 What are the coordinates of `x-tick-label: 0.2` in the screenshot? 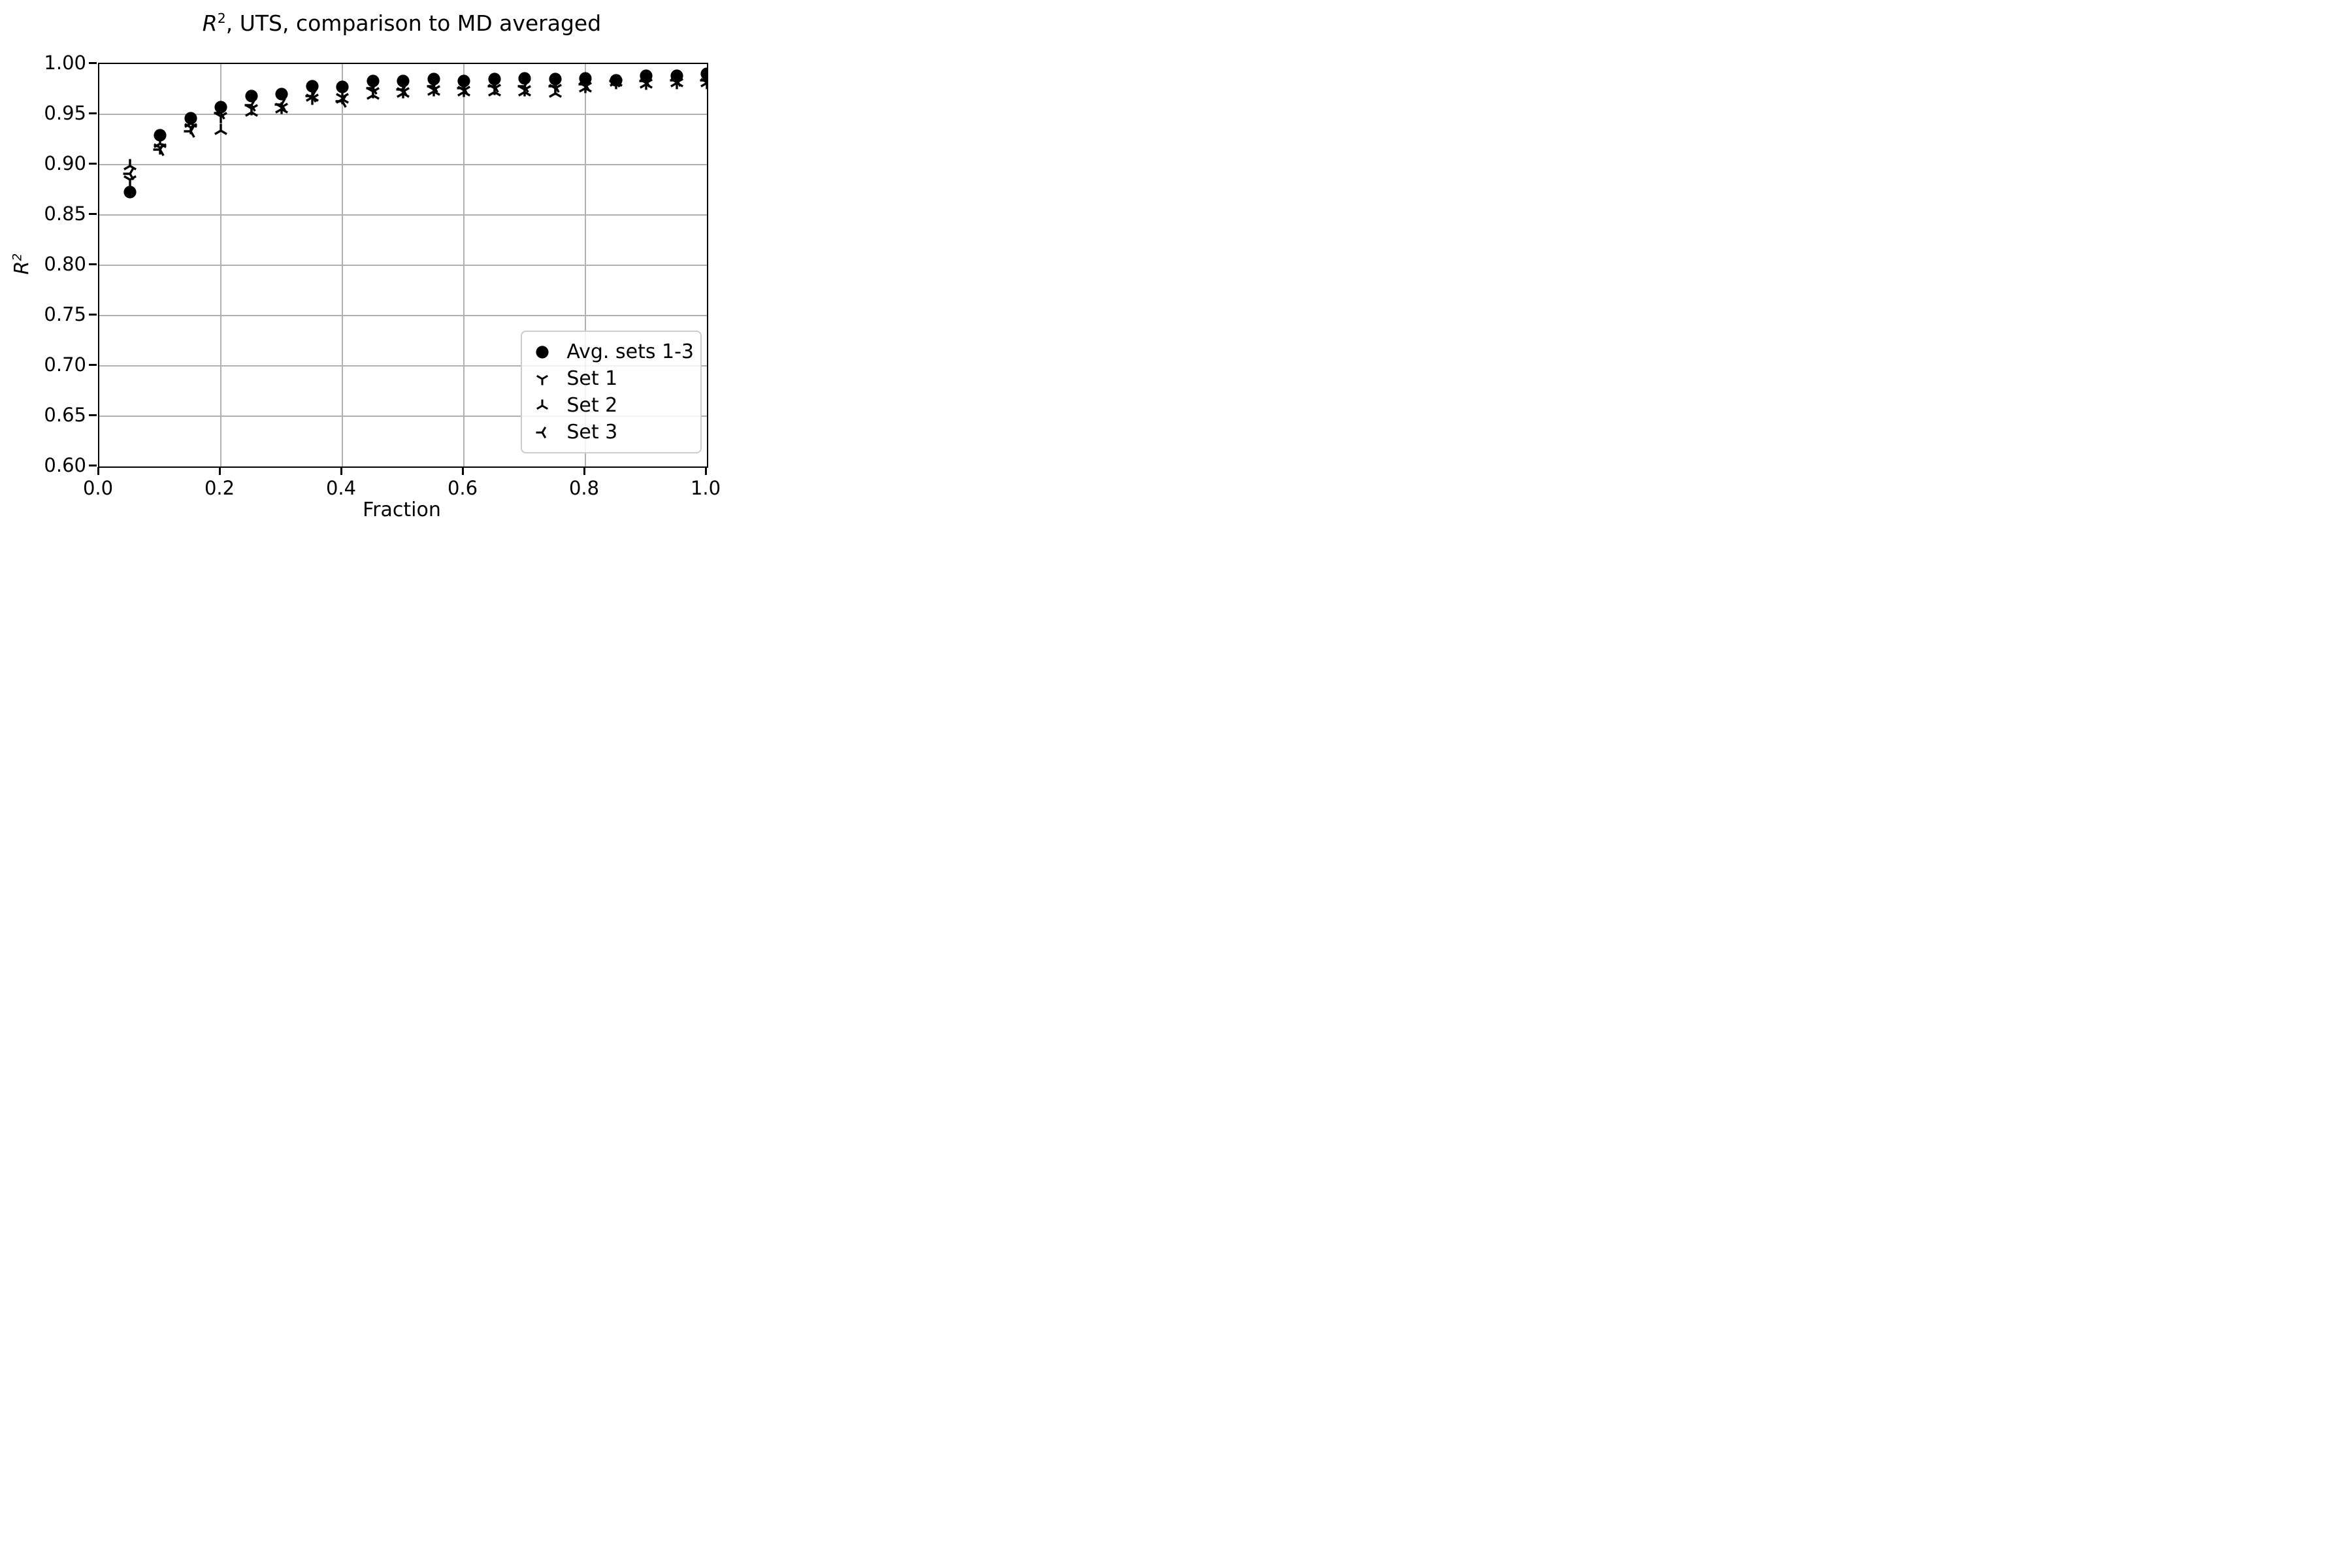 It's located at (219, 488).